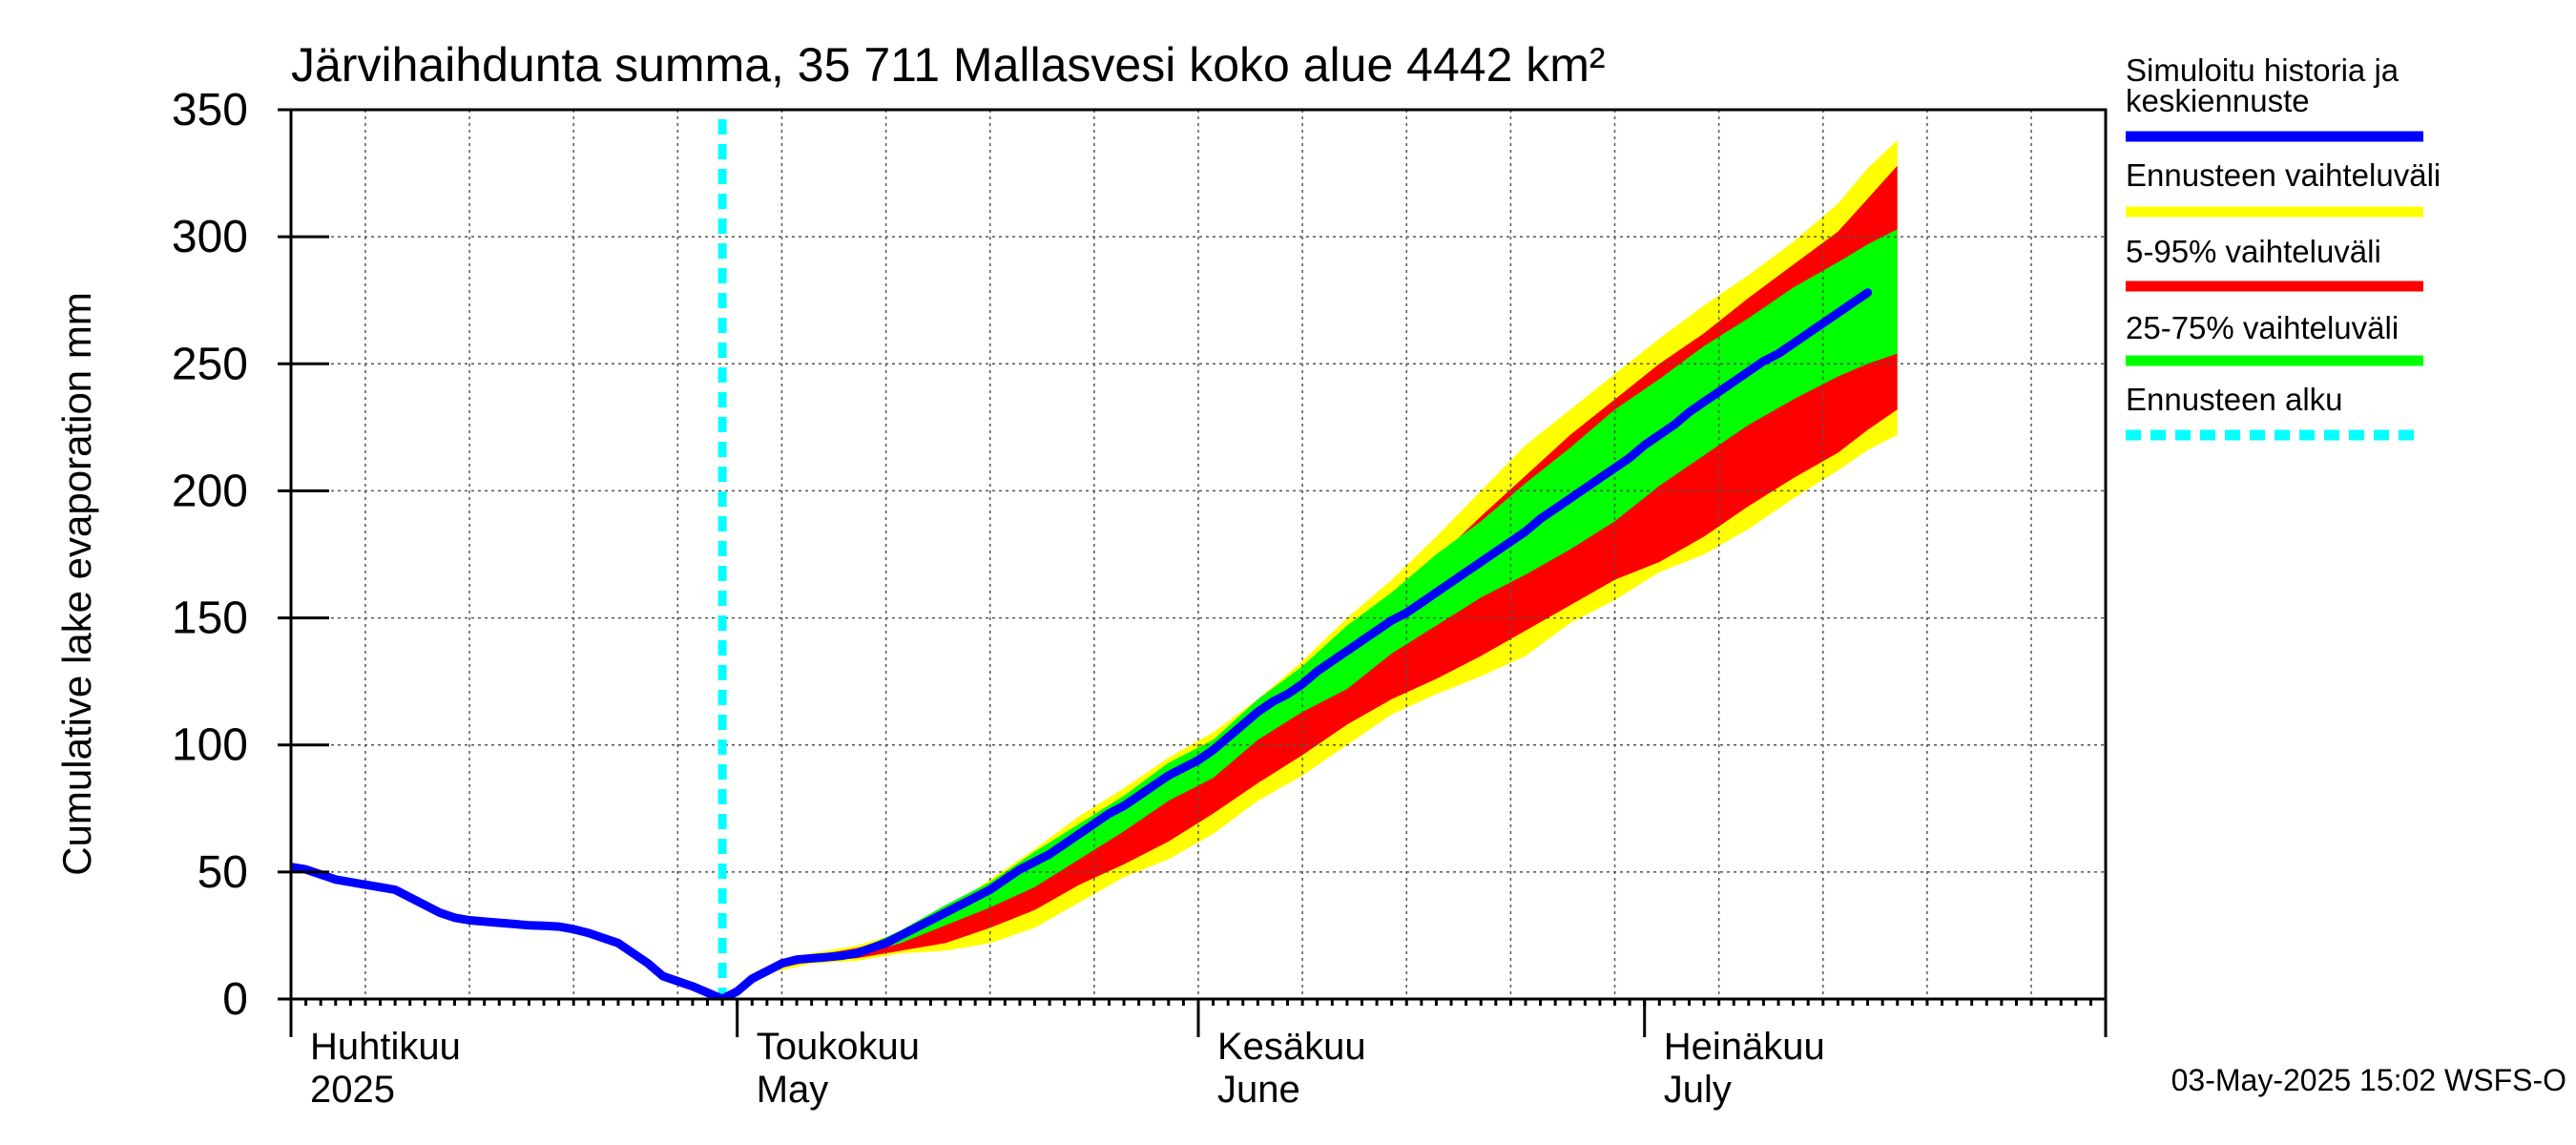  Describe the element at coordinates (210, 237) in the screenshot. I see `y-tick-label: 300` at that location.